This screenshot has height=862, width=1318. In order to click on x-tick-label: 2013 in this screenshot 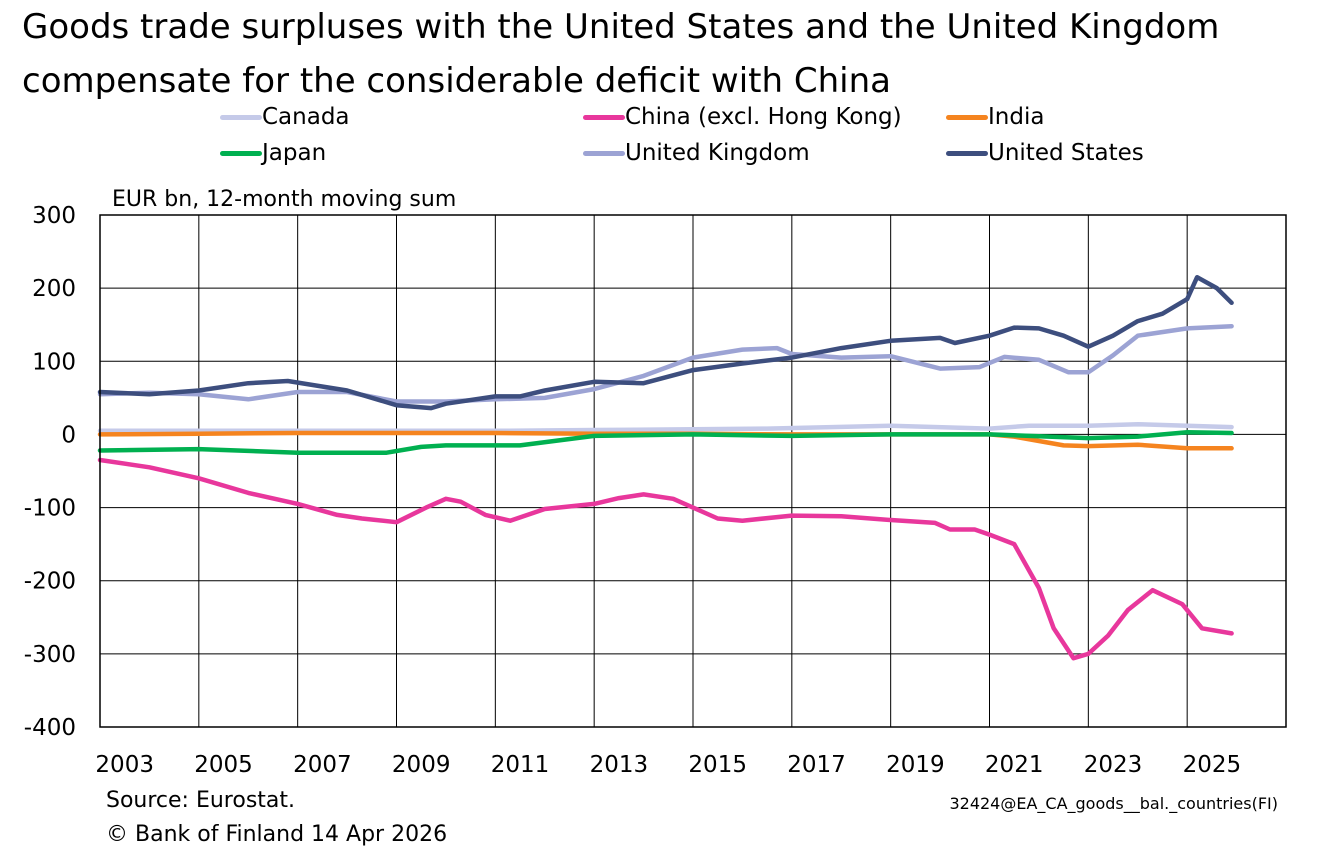, I will do `click(619, 765)`.